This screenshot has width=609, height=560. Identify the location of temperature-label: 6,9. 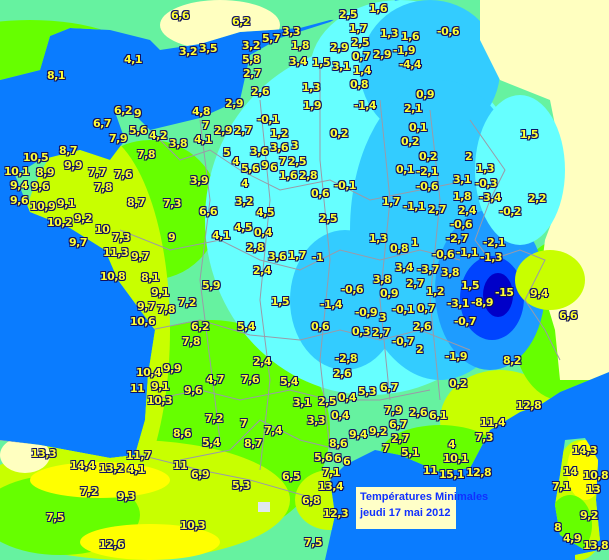
(200, 474).